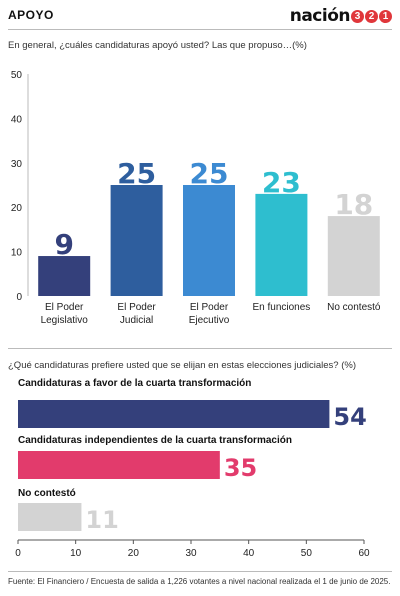 Image resolution: width=400 pixels, height=596 pixels. What do you see at coordinates (200, 17) in the screenshot?
I see `header: APOYO nación 3 2 1` at bounding box center [200, 17].